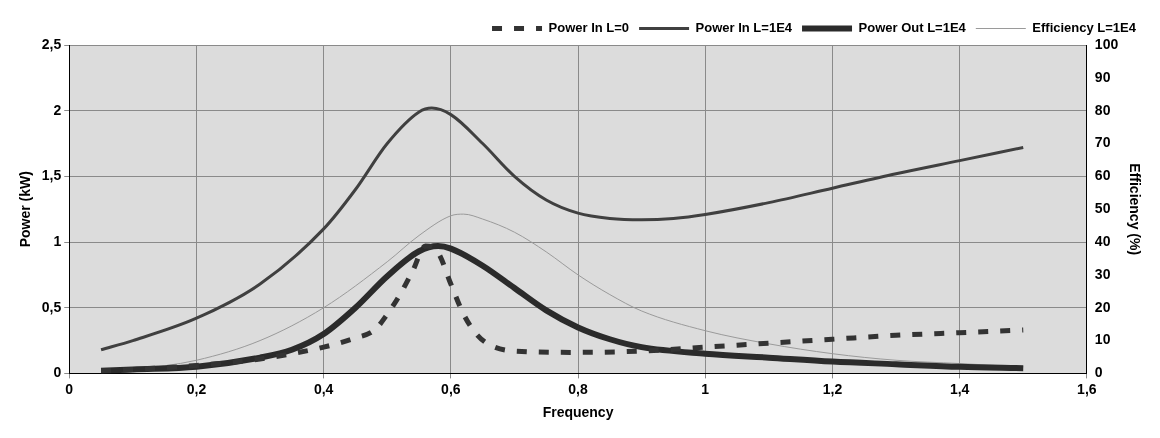 The image size is (1160, 438). I want to click on y2-tick-label: 40, so click(1102, 240).